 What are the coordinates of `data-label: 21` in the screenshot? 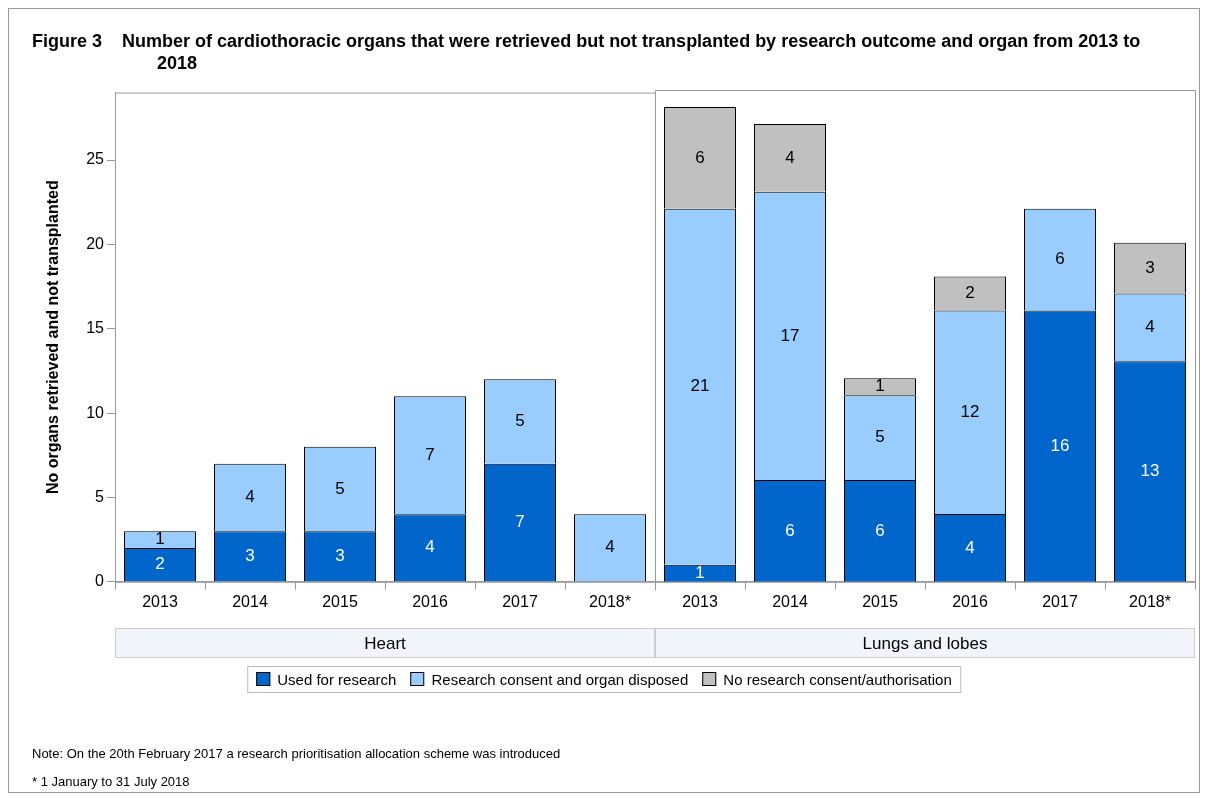 It's located at (700, 386).